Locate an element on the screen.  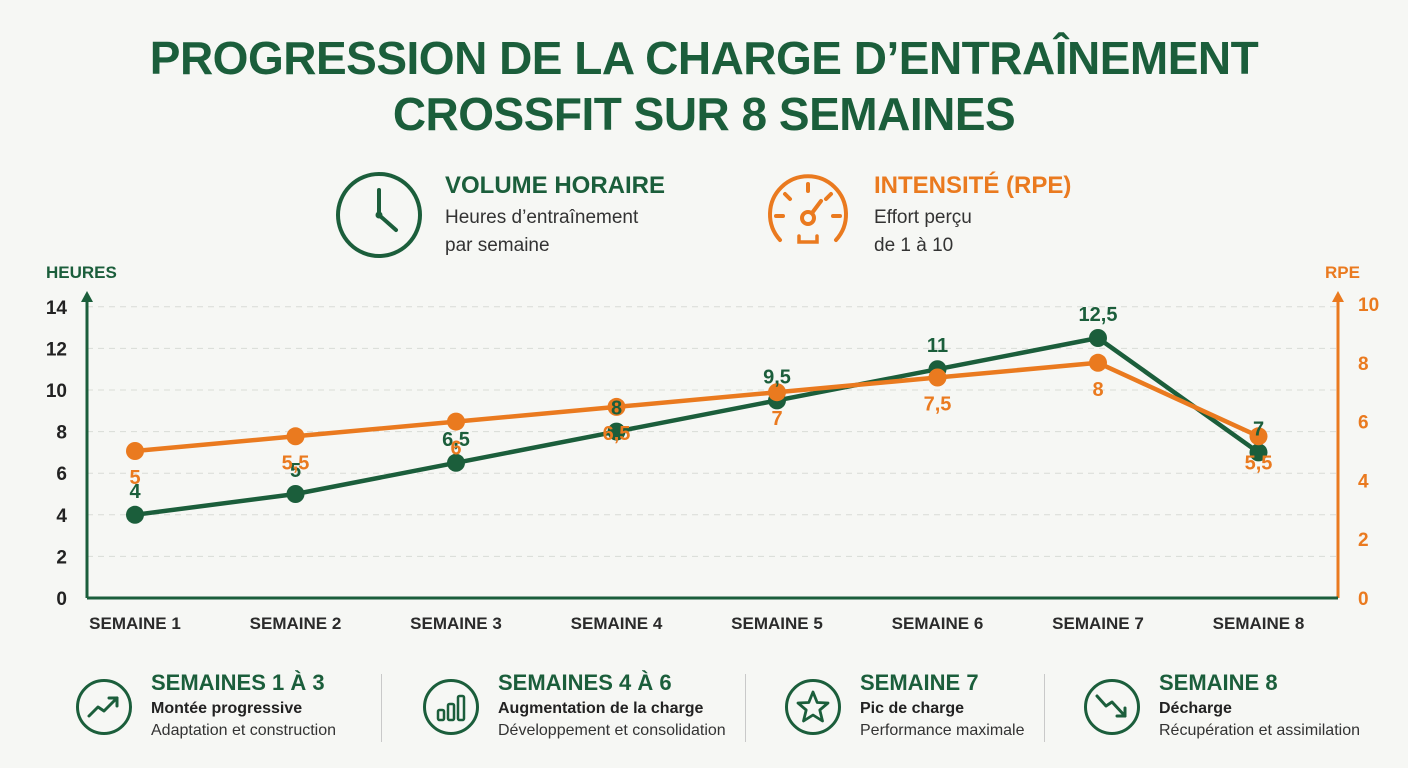
legend-volume-name: VOLUME HORAIRE is located at coordinates (555, 185).